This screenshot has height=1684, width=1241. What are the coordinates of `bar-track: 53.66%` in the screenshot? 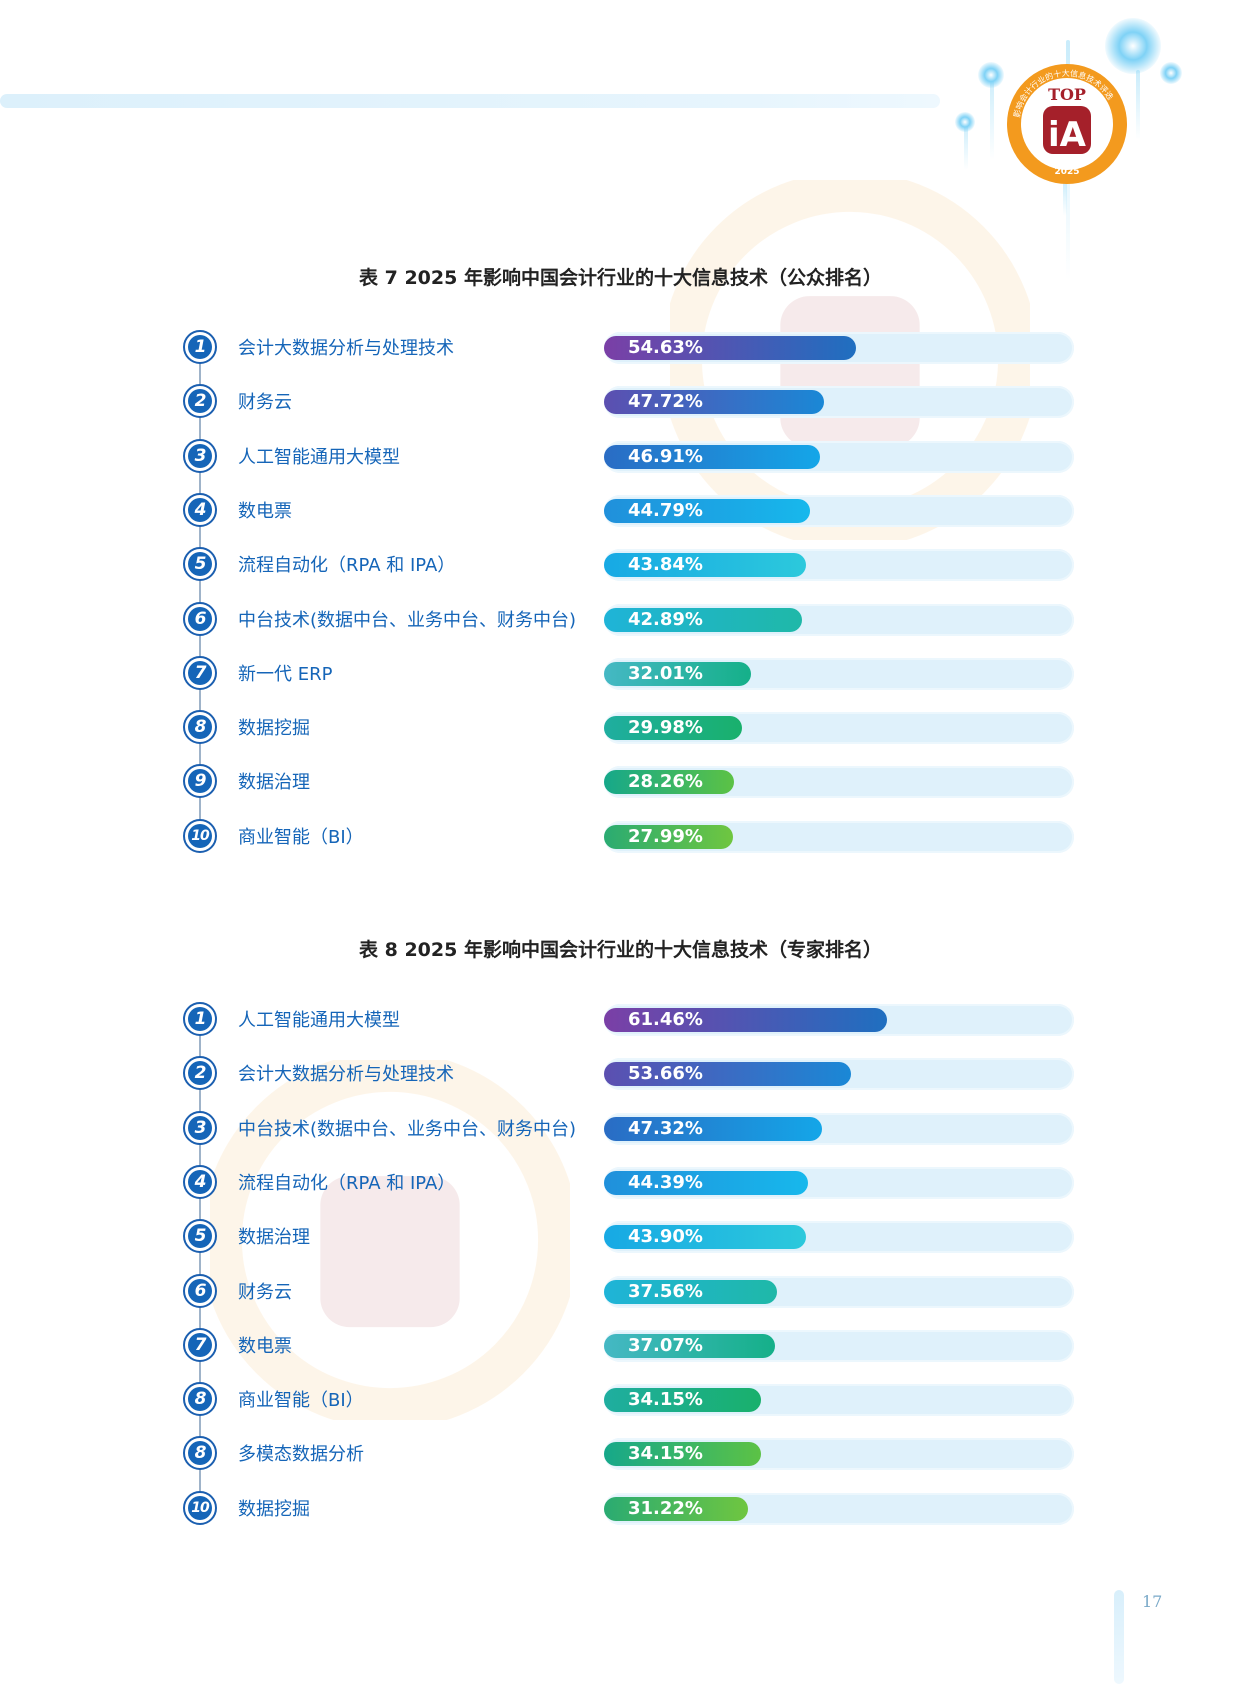 It's located at (839, 1074).